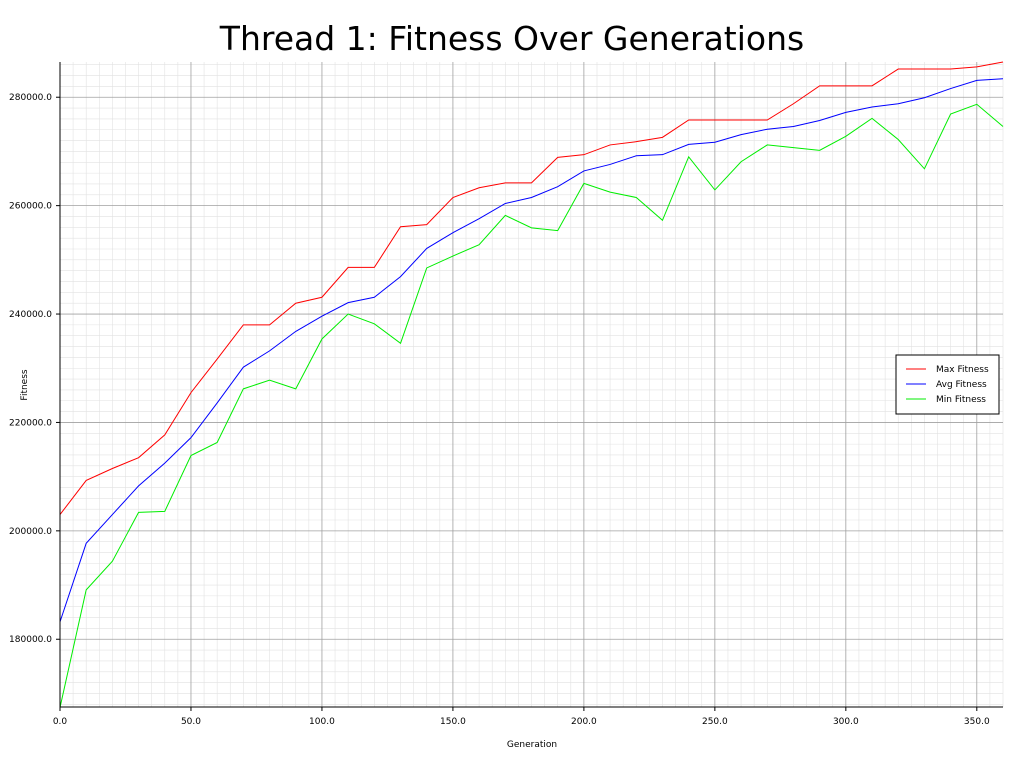  I want to click on chart-title: Thread 1: Fitness Over Generations, so click(511, 38).